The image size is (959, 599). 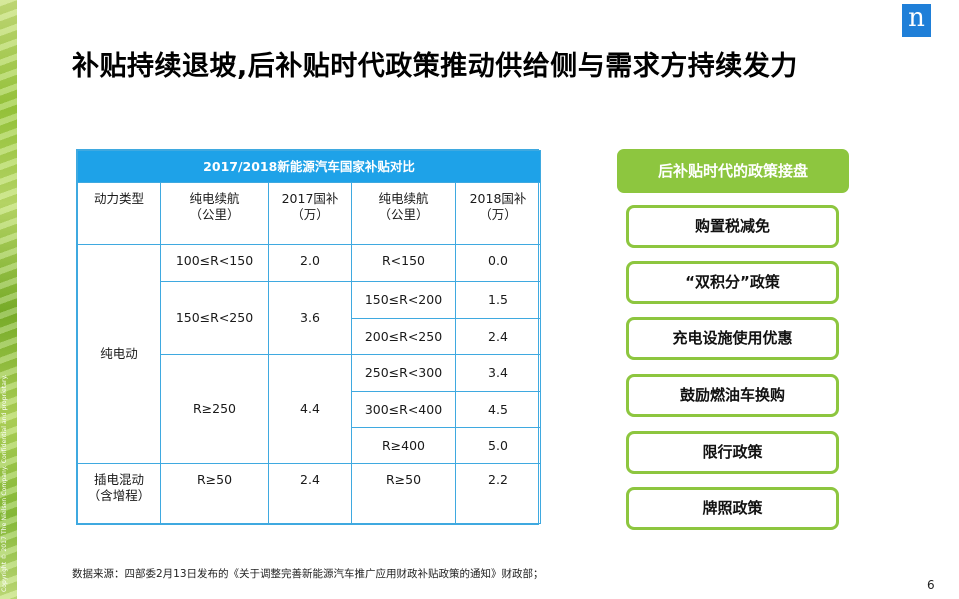 What do you see at coordinates (214, 493) in the screenshot?
I see `phev-range-2017: R≥50` at bounding box center [214, 493].